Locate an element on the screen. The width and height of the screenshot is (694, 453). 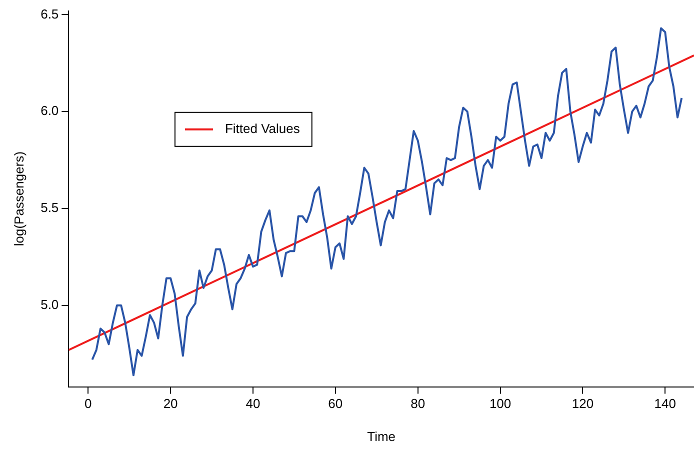
legend-label: Fitted Values is located at coordinates (262, 128).